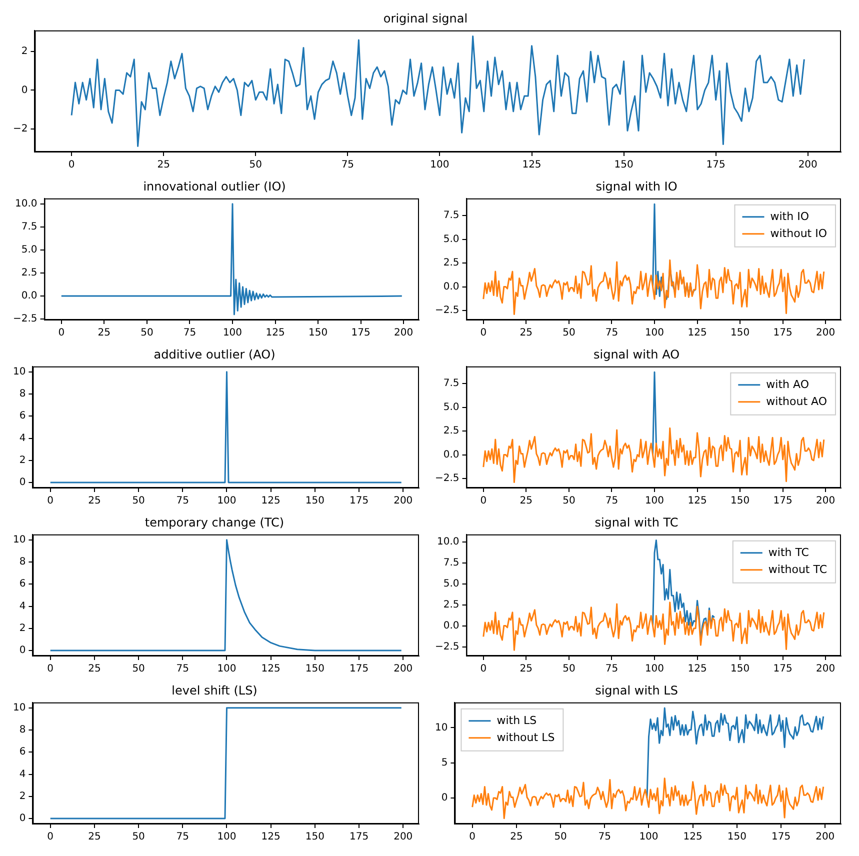 This screenshot has height=856, width=859. I want to click on legend-label: with AO, so click(788, 384).